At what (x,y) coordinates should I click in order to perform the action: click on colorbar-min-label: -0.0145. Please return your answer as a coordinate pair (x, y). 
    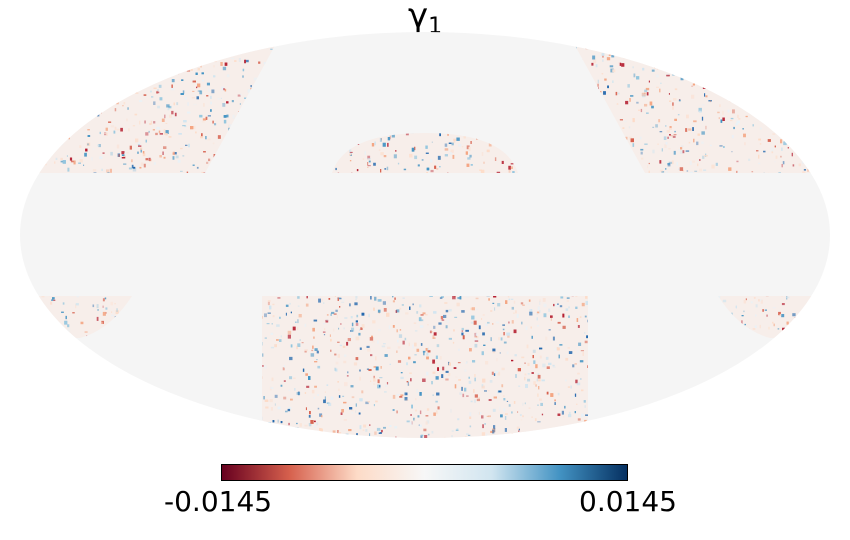
    Looking at the image, I should click on (218, 501).